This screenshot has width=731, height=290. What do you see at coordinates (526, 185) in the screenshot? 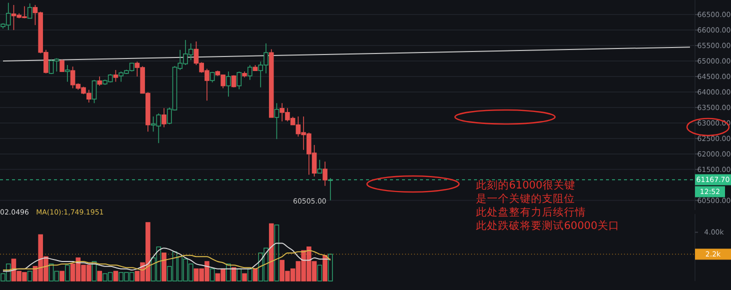
I see `annotation: 此刻的61000很关键` at bounding box center [526, 185].